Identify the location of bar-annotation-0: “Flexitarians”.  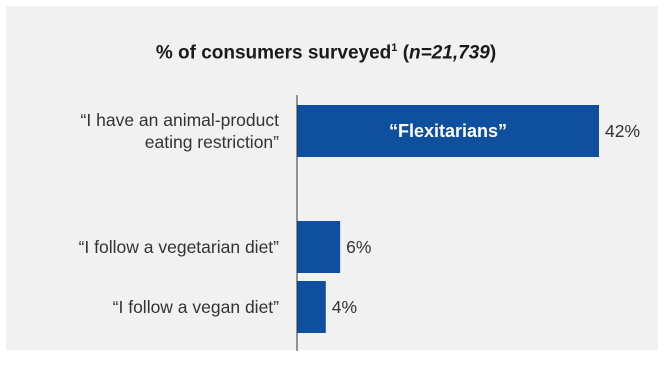
(448, 131).